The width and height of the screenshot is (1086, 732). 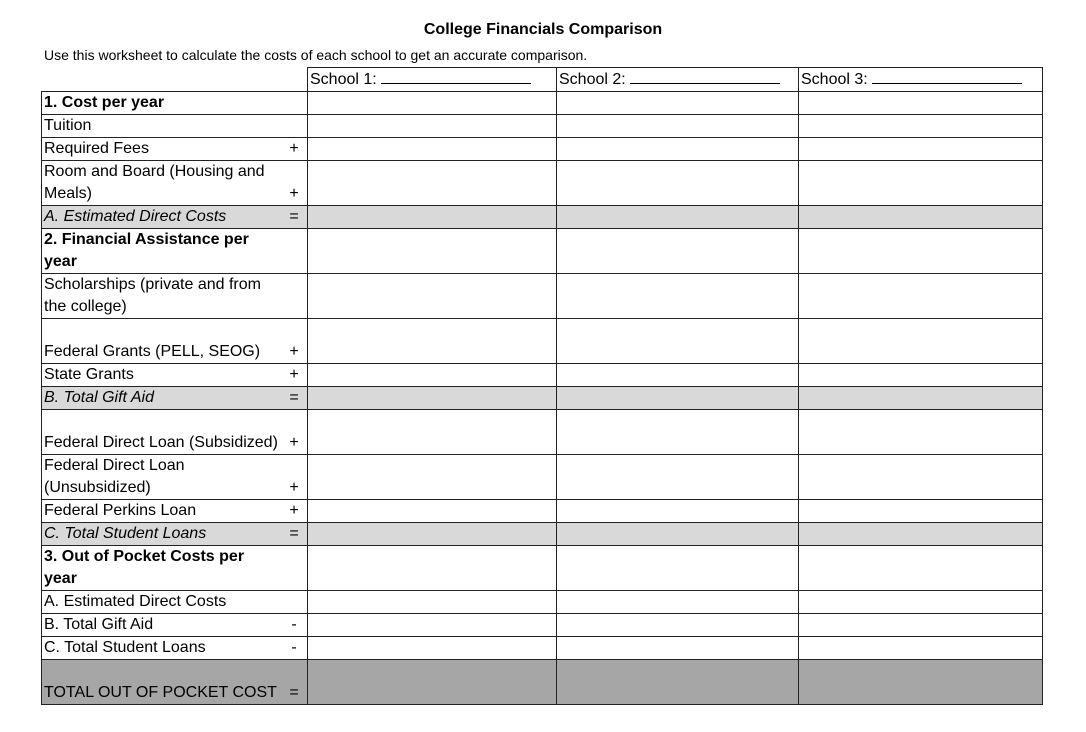 What do you see at coordinates (592, 79) in the screenshot?
I see `school-2-label: School 2:` at bounding box center [592, 79].